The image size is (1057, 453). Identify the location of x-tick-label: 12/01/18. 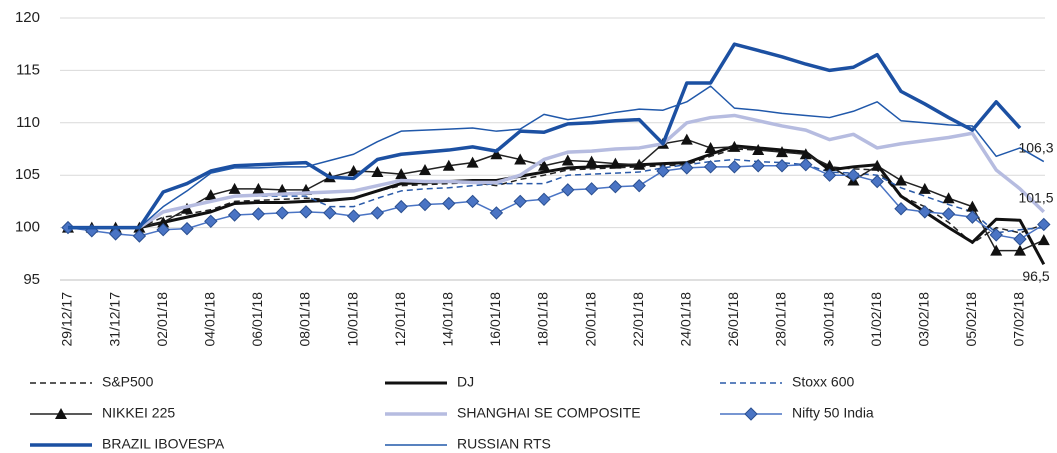
(400, 319).